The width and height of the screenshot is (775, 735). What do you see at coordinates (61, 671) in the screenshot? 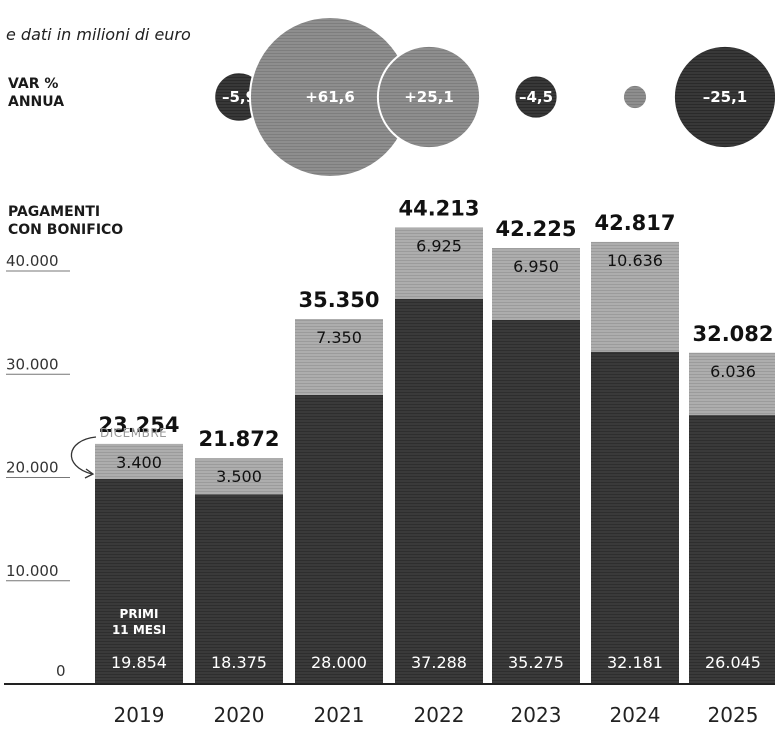
I see `y-tick-label: 0` at bounding box center [61, 671].